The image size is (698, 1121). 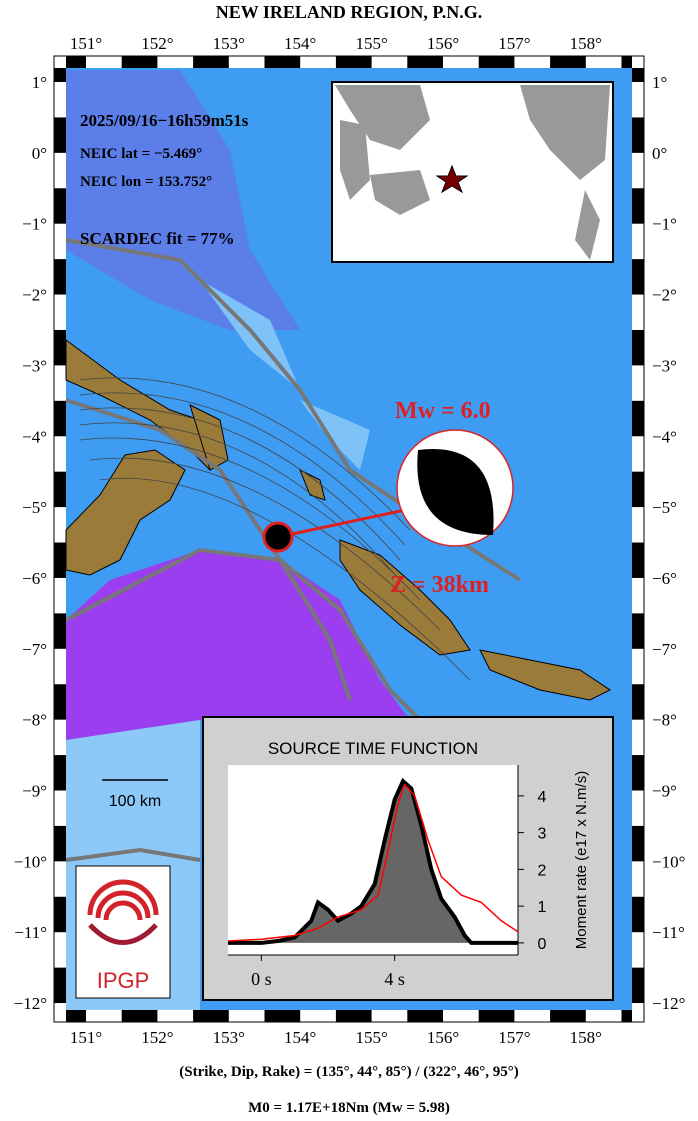 I want to click on y-tick-label: 1, so click(x=542, y=907).